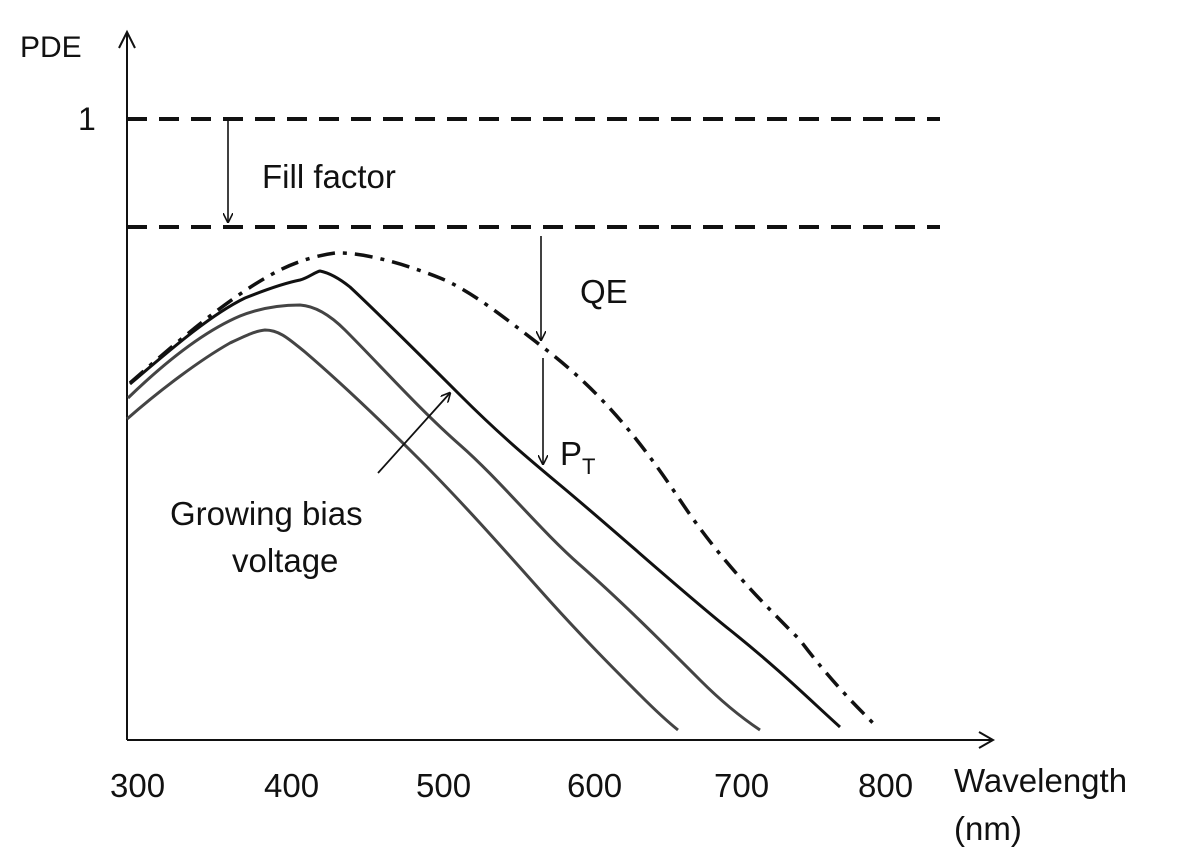  Describe the element at coordinates (604, 291) in the screenshot. I see `qe-label: QE` at that location.